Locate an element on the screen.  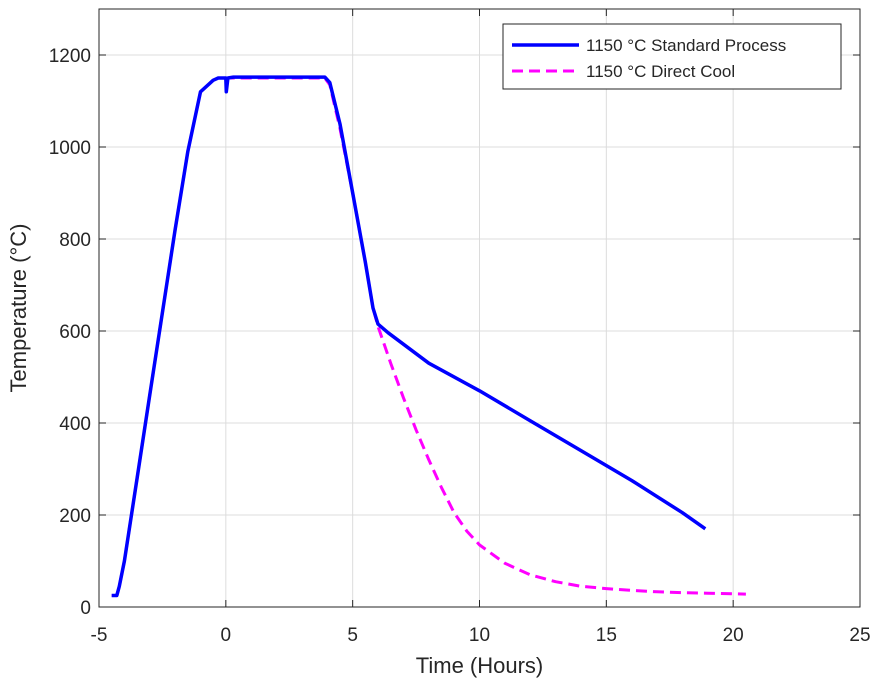
y-tick-label: 1000 is located at coordinates (70, 148).